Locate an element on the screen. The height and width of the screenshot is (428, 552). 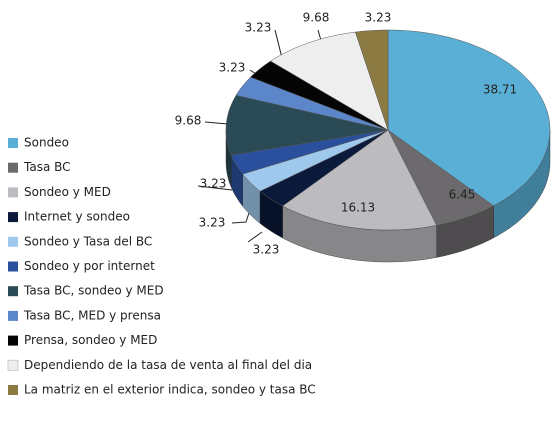
legend-label: Tasa BC, sondeo y MED is located at coordinates (93, 291).